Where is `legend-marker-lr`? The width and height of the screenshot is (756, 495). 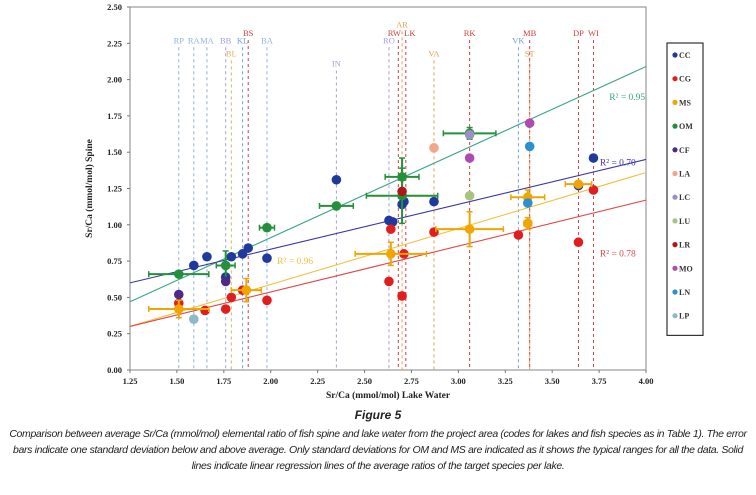
legend-marker-lr is located at coordinates (675, 245).